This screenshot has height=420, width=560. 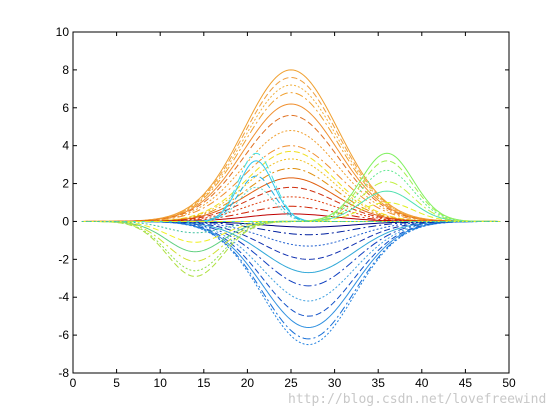 What do you see at coordinates (73, 383) in the screenshot?
I see `x-tick-label: 0` at bounding box center [73, 383].